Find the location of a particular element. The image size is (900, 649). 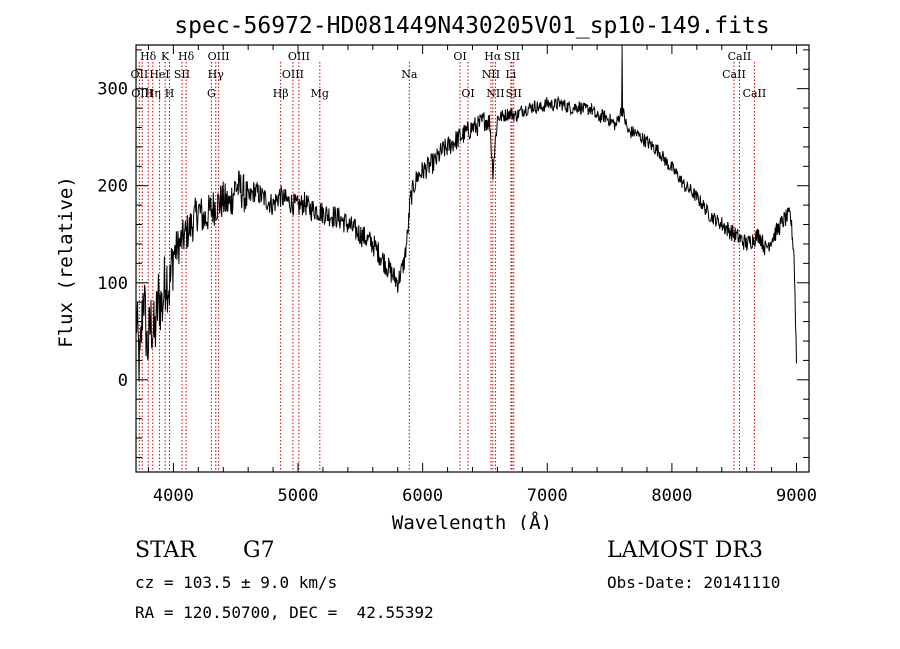

observation-date: Obs-Date: 20141110 is located at coordinates (694, 582).